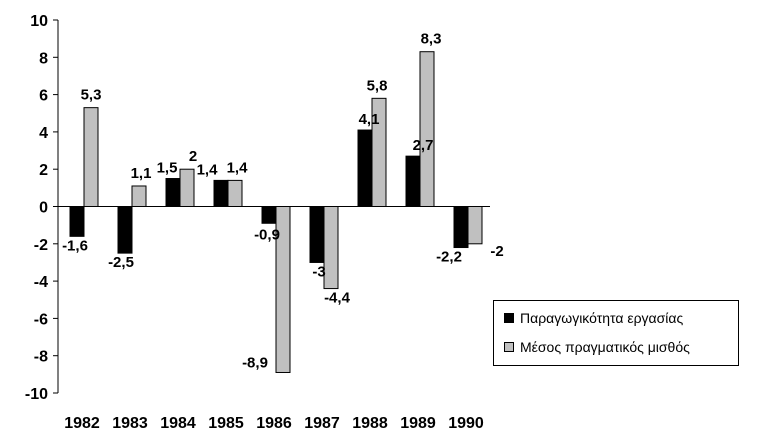 This screenshot has height=447, width=760. I want to click on data-label: -3, so click(318, 271).